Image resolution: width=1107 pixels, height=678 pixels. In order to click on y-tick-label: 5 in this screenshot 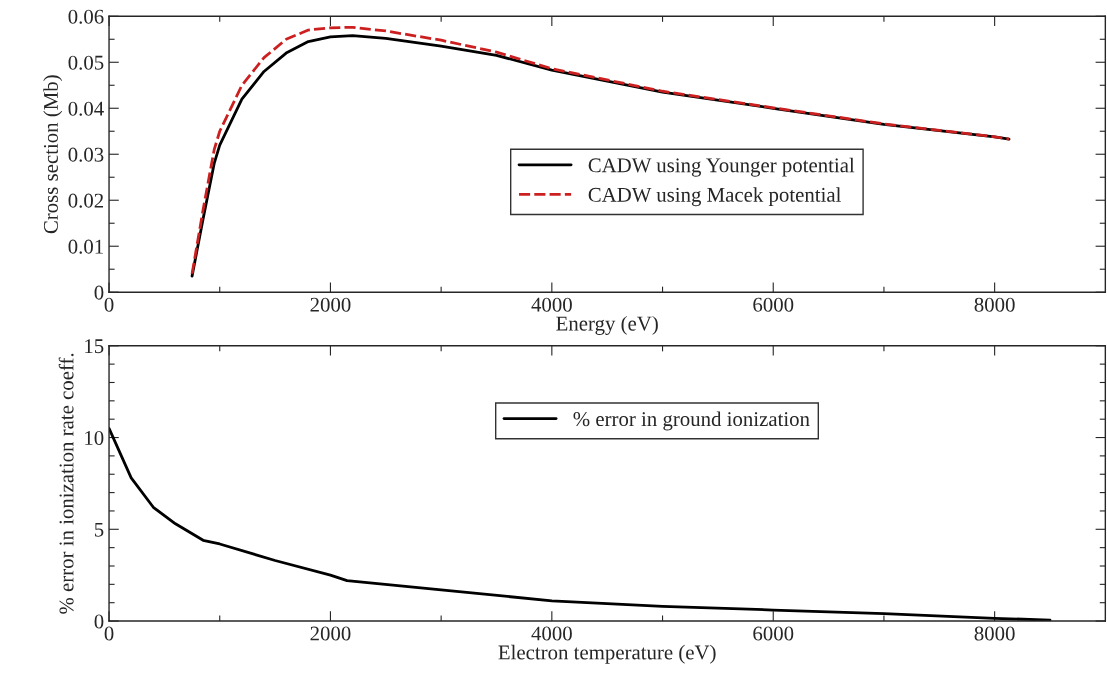, I will do `click(99, 529)`.